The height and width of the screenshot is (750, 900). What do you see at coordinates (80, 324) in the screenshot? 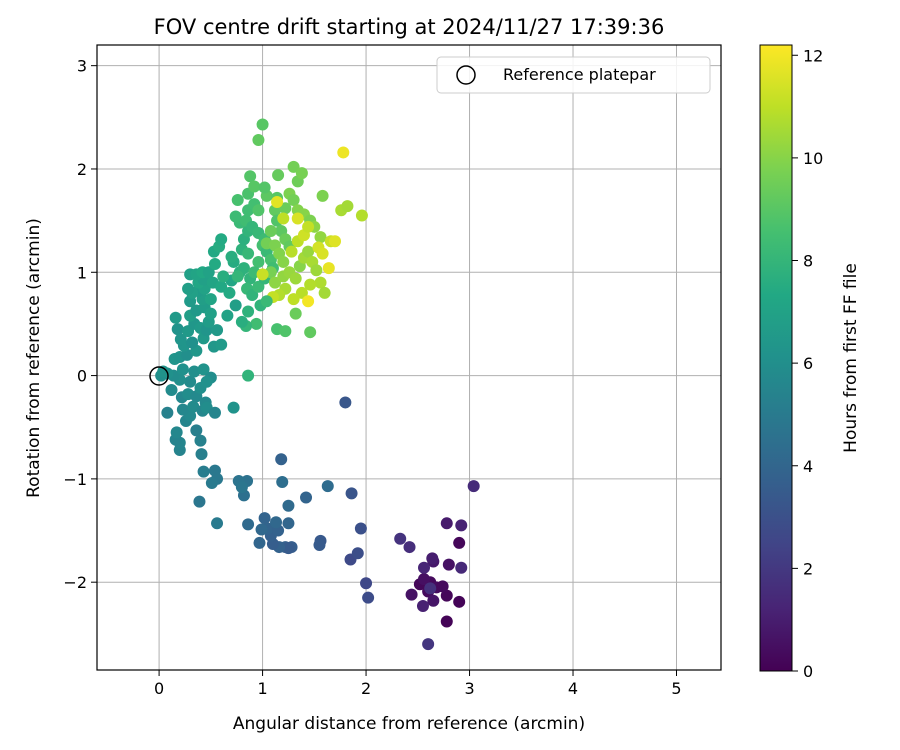
I see `y-axis-ticks: −2 −1 0 1 2 3` at bounding box center [80, 324].